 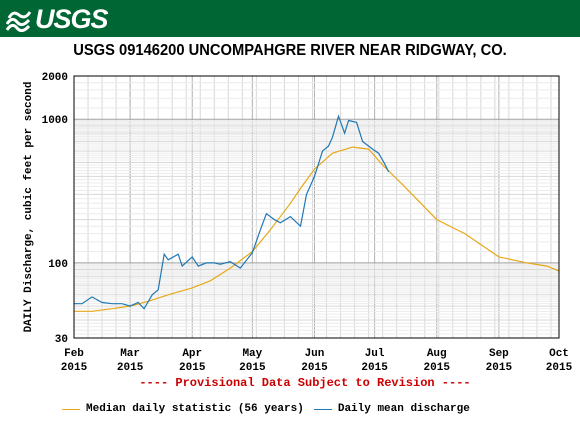 What do you see at coordinates (559, 354) in the screenshot?
I see `x-tick-label: Oct` at bounding box center [559, 354].